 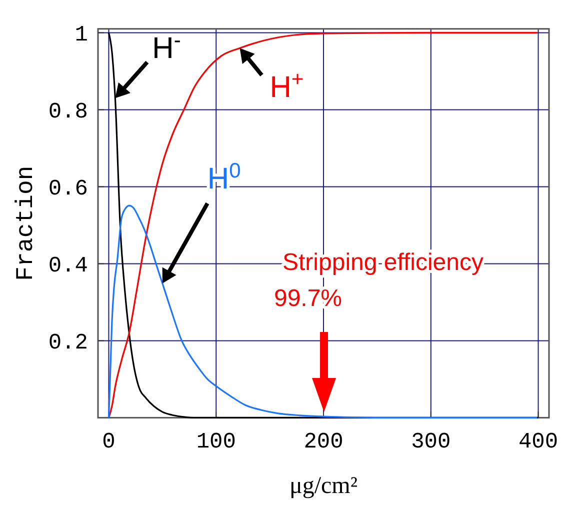 What do you see at coordinates (323, 486) in the screenshot?
I see `x-axis-title: μg/cm²` at bounding box center [323, 486].